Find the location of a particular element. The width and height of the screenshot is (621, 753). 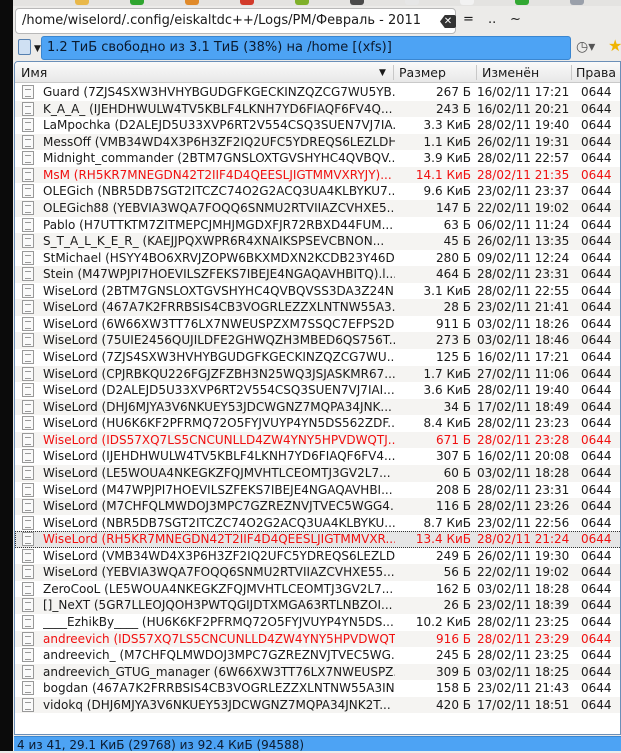

file-modified: 28/02/11 19:40 is located at coordinates (523, 390).